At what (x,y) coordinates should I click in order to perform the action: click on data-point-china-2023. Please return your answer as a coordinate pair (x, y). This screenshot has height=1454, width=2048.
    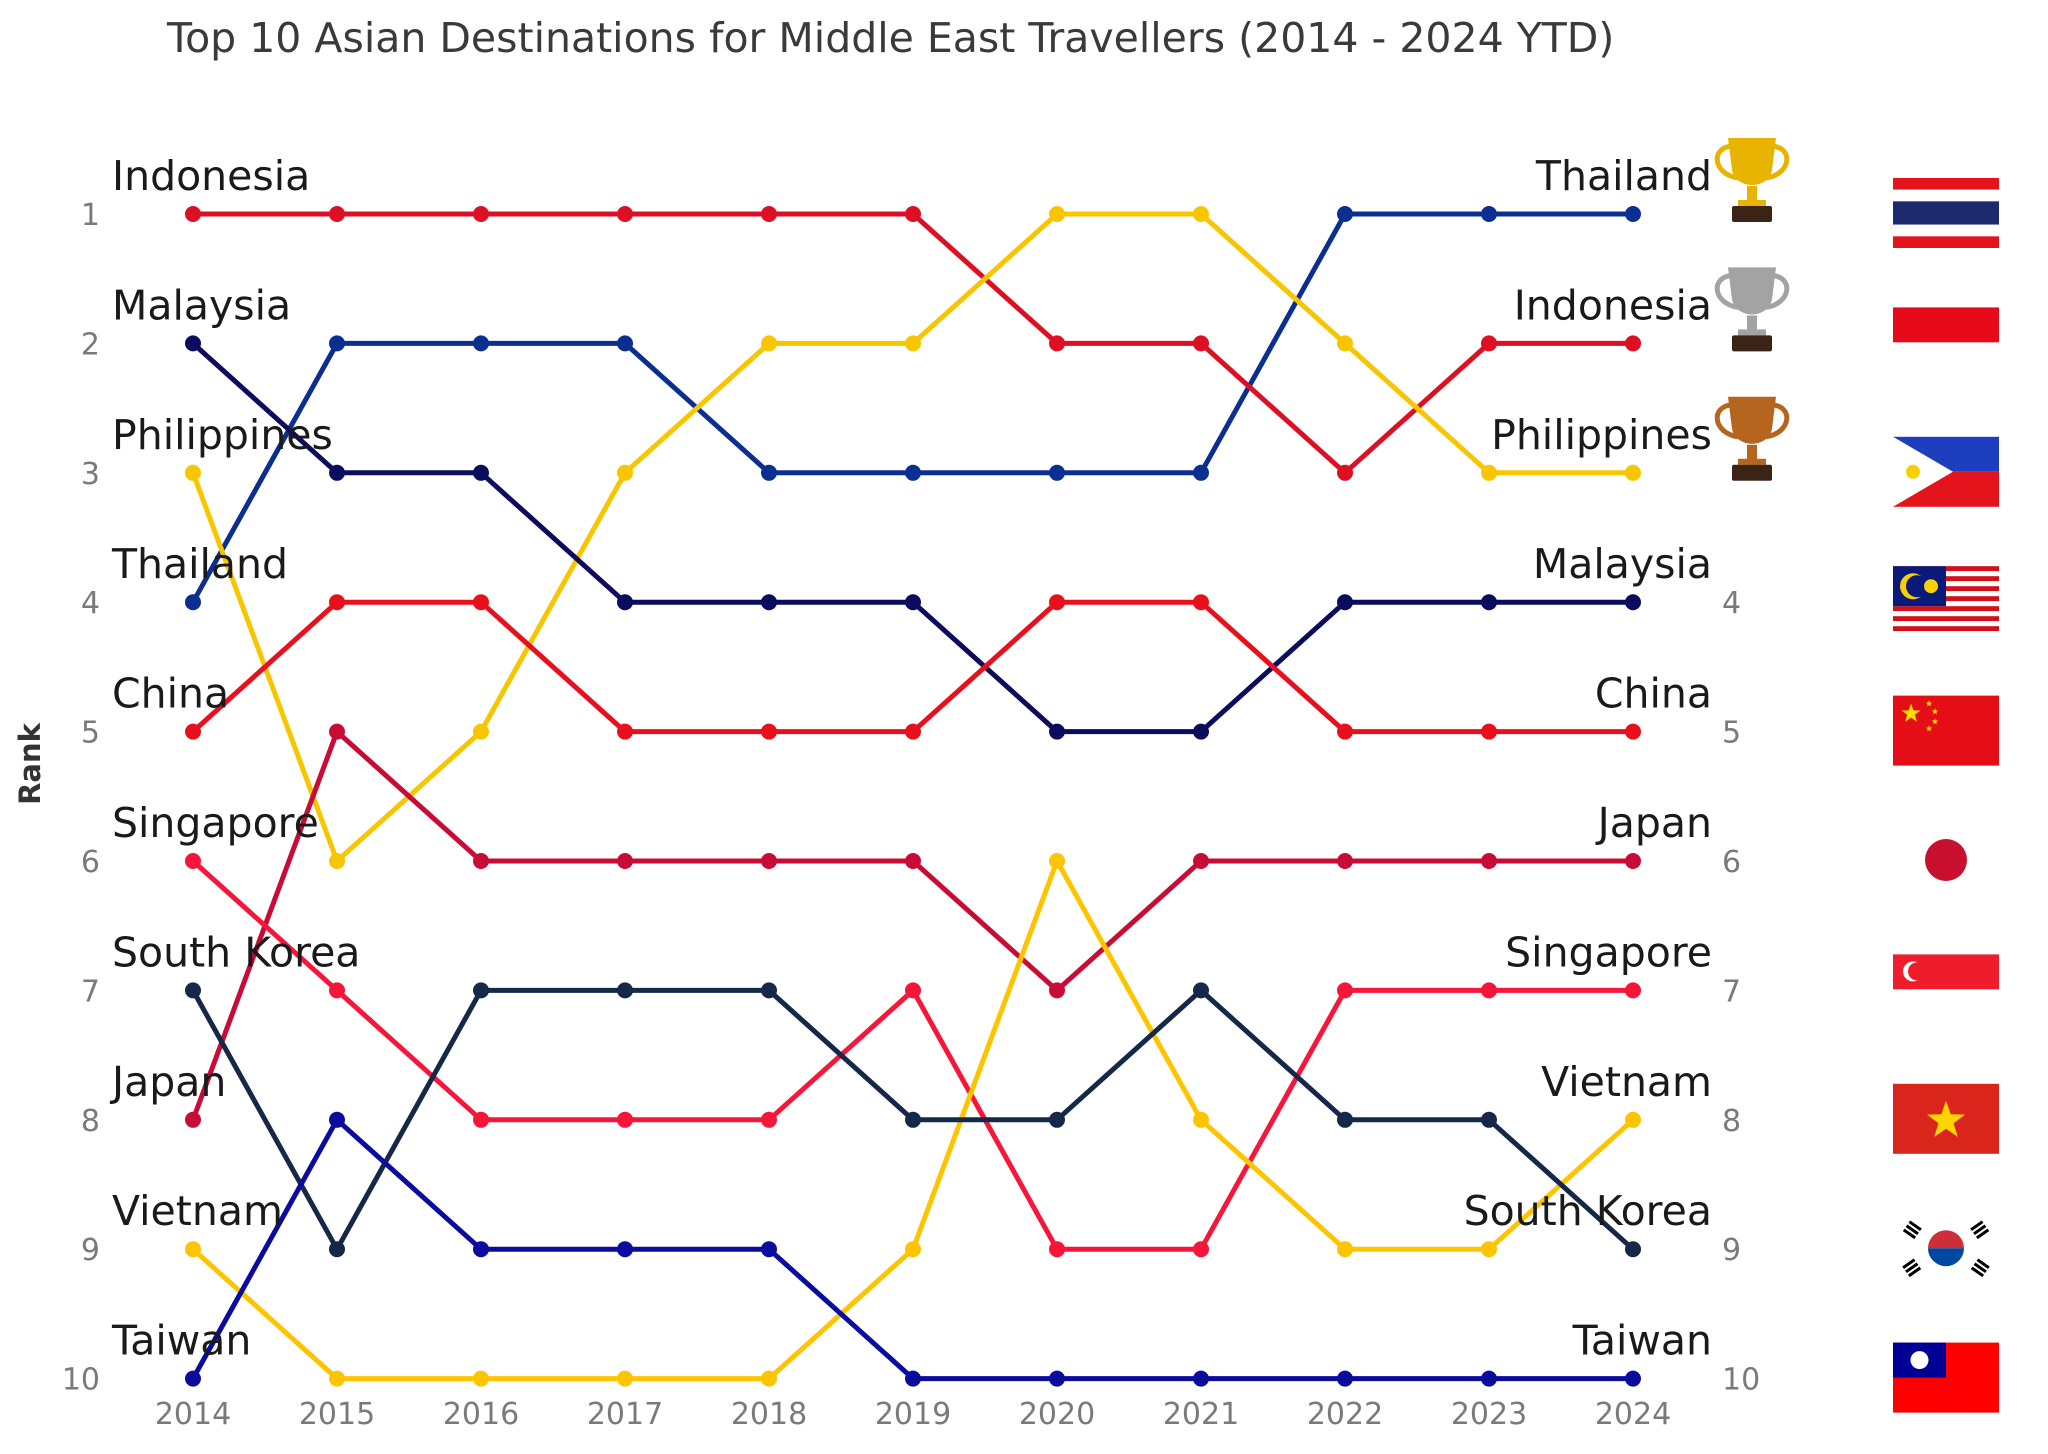
    Looking at the image, I should click on (1489, 731).